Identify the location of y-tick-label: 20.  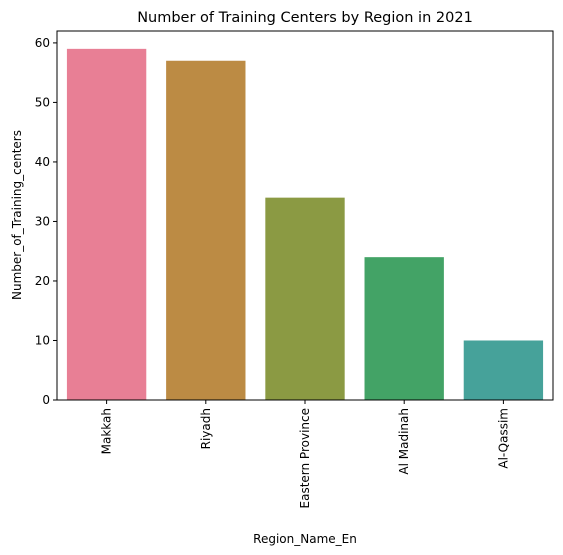
(42, 281).